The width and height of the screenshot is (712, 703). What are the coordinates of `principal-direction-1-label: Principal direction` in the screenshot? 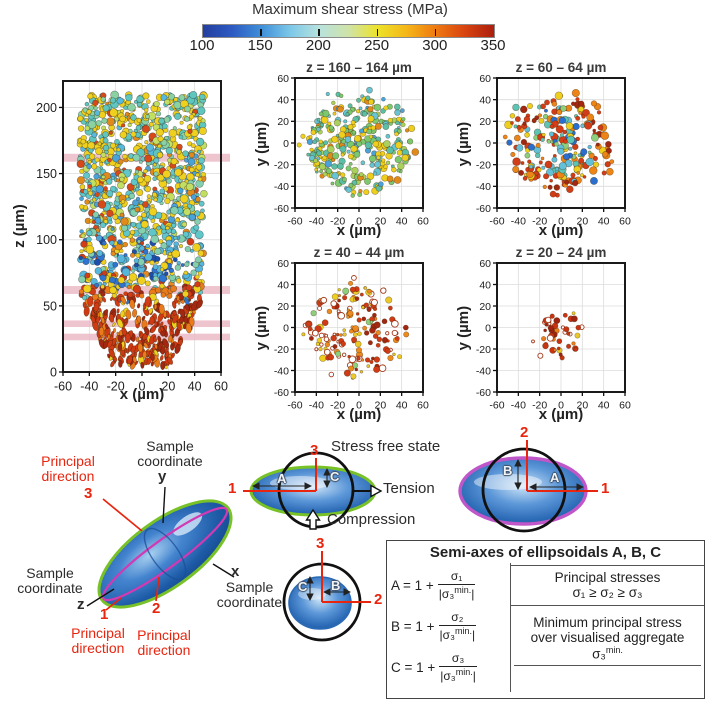 It's located at (98, 641).